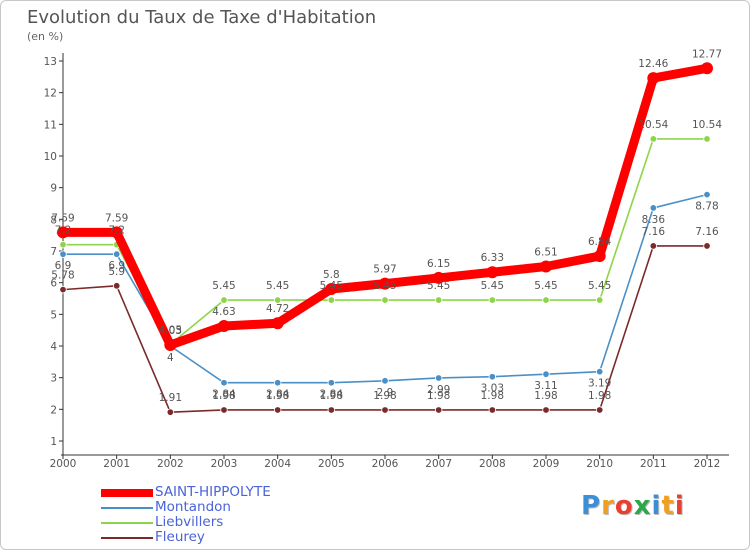 The width and height of the screenshot is (750, 550). Describe the element at coordinates (127, 493) in the screenshot. I see `legend-swatch-saint-hippolyte` at that location.